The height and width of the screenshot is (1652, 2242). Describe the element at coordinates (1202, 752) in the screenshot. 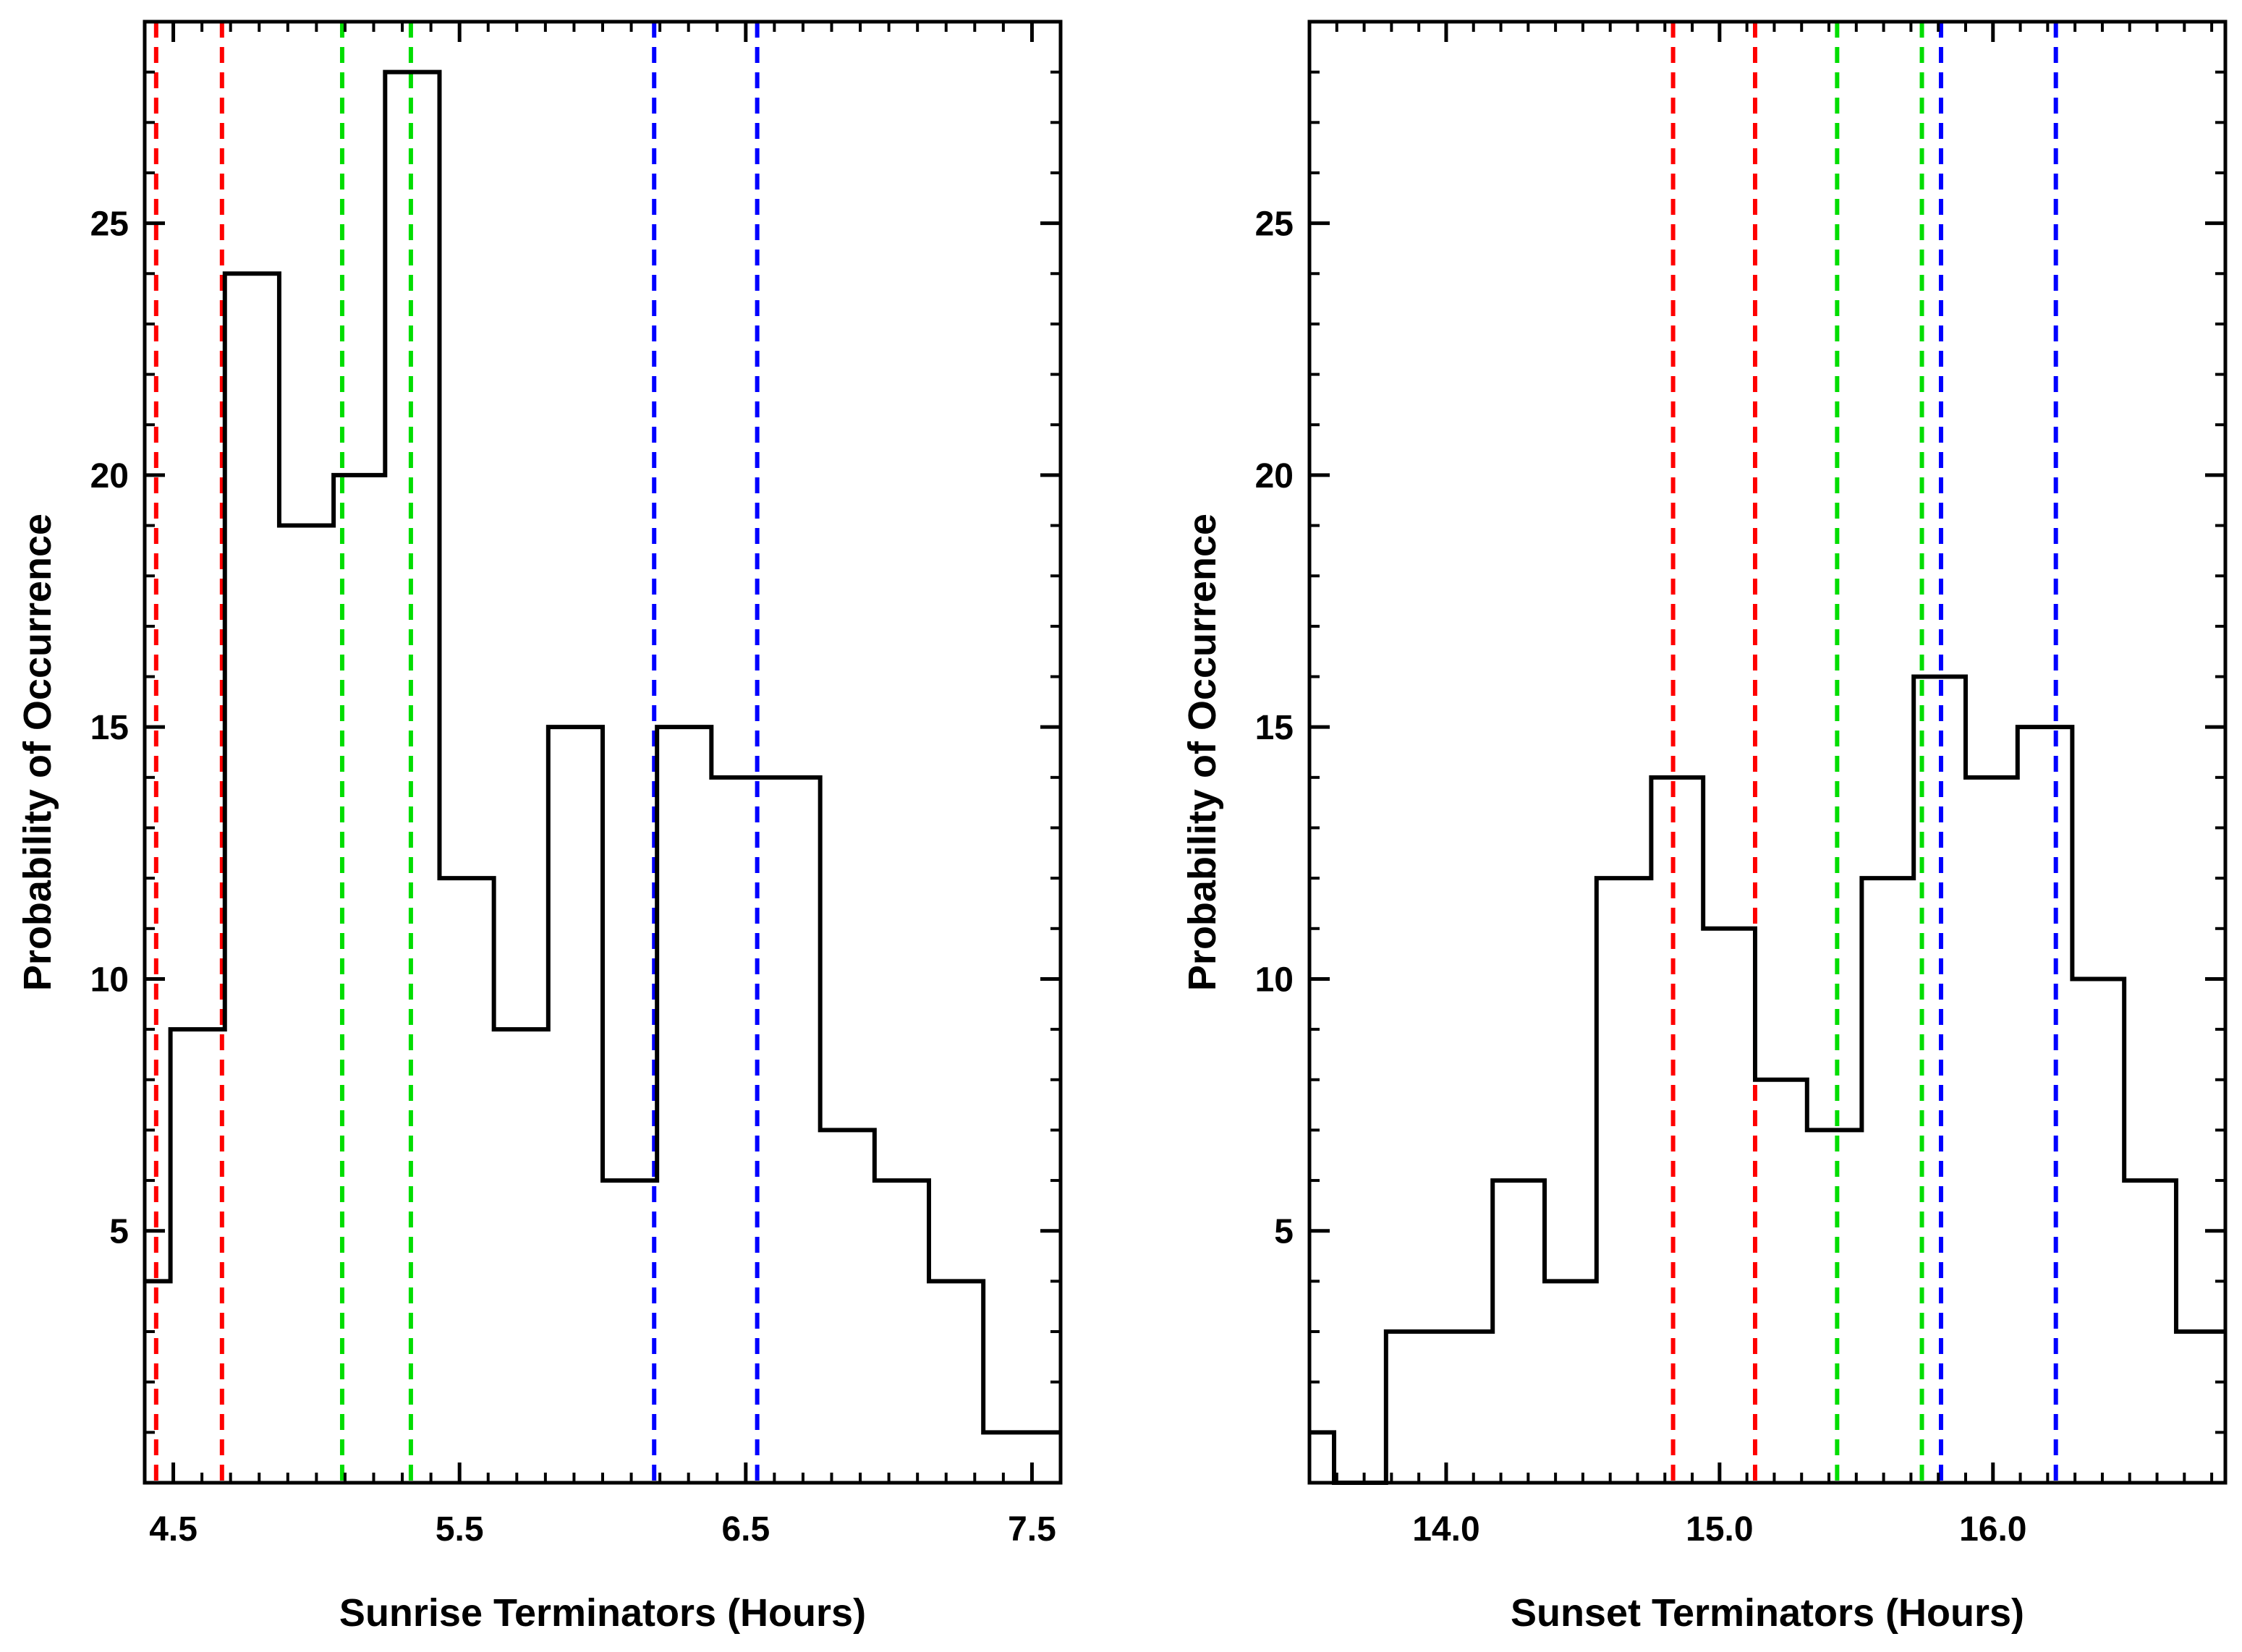

I see `sunset-y-axis-label: Probability of Occurrence` at that location.